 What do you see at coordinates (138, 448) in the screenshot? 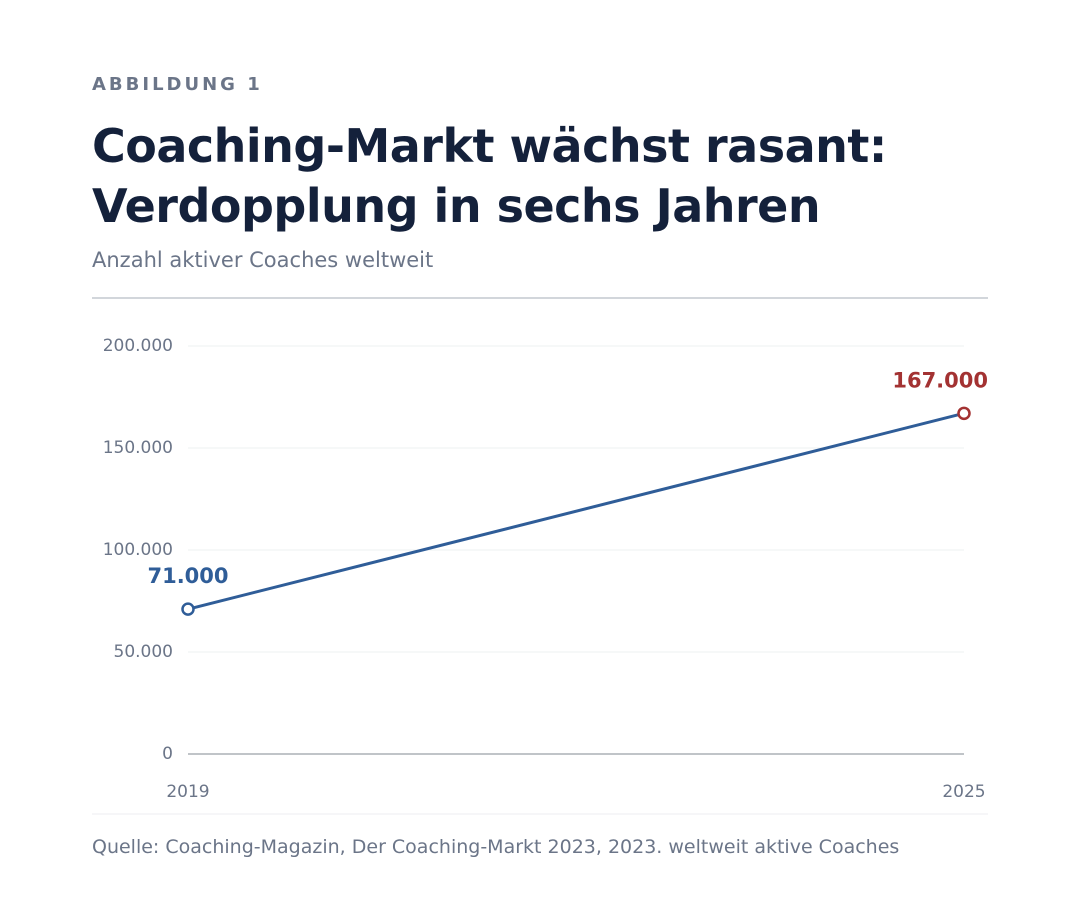
I see `y-tick-label: 150.000` at bounding box center [138, 448].